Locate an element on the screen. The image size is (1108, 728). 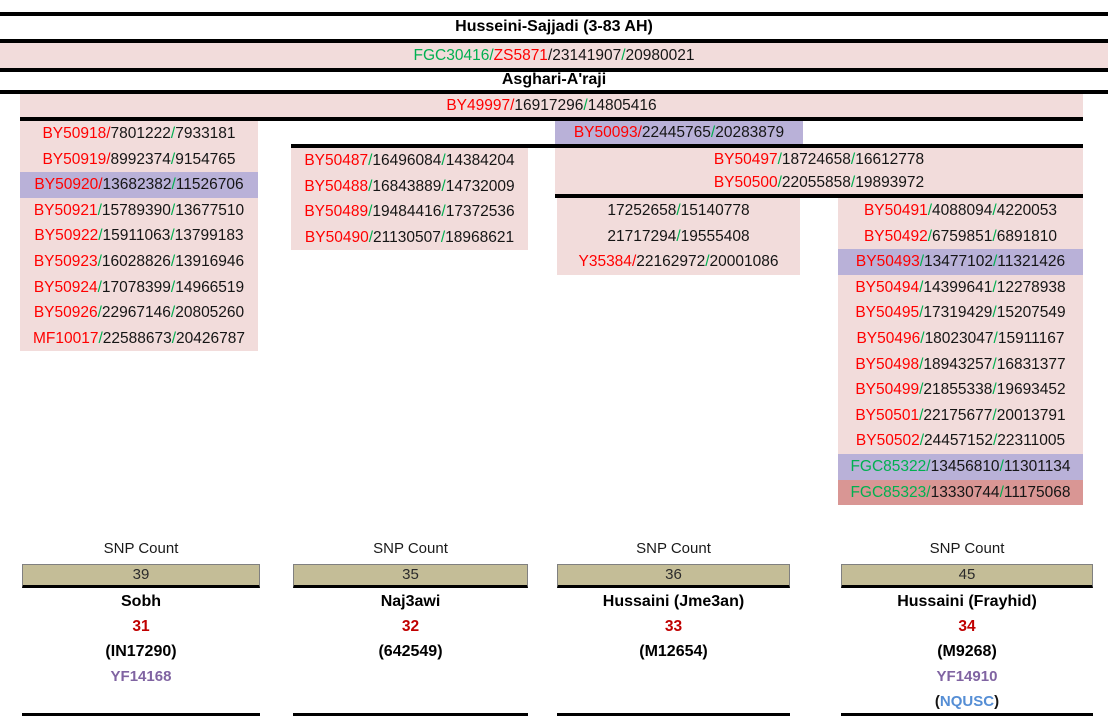
snp-row: BY50918/7801222/7933181 is located at coordinates (139, 134).